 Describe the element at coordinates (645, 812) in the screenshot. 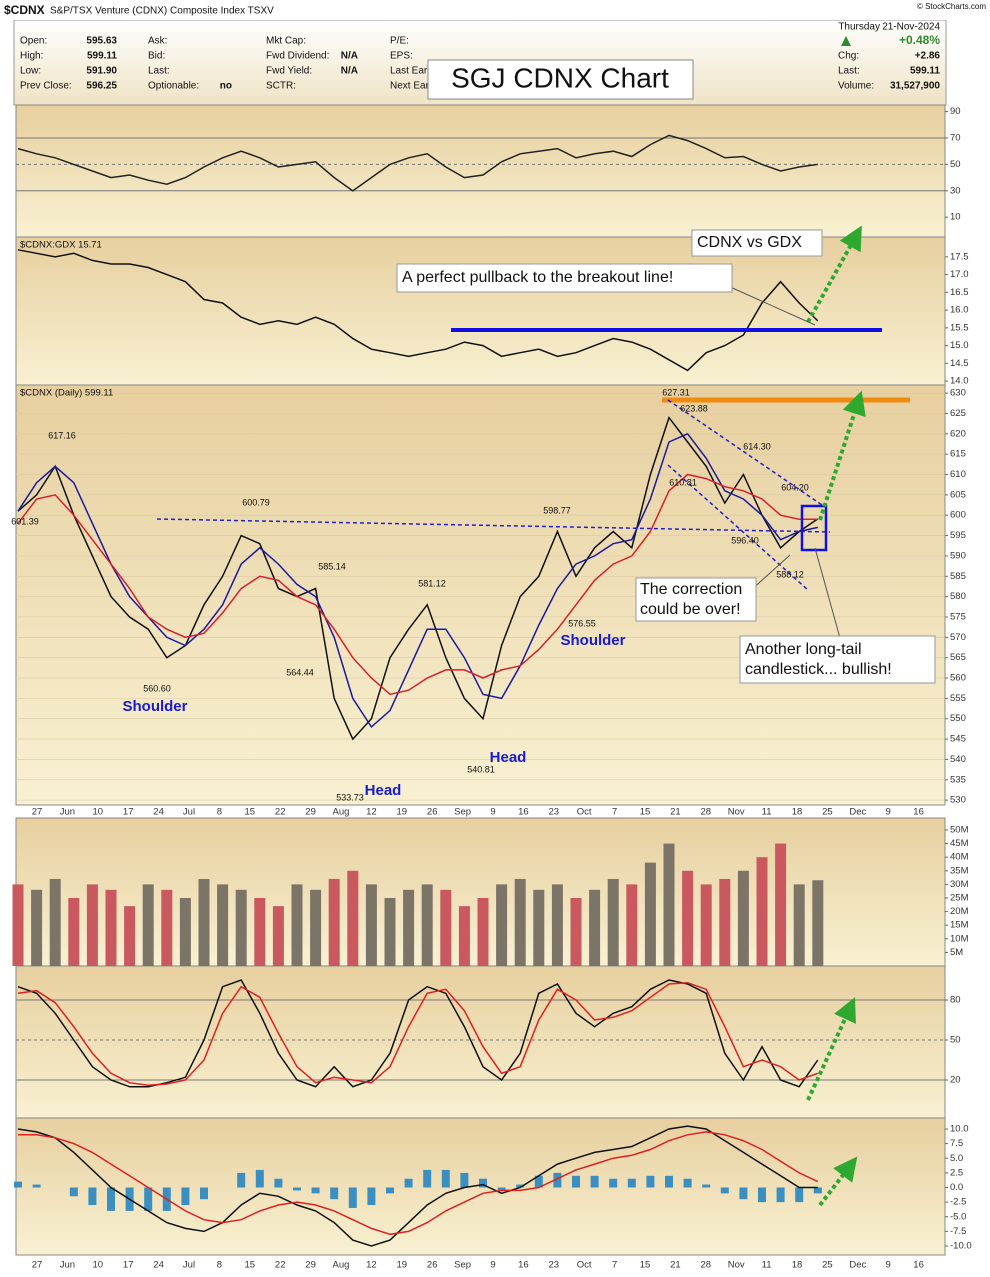

I see `x-tick-label: 15` at that location.